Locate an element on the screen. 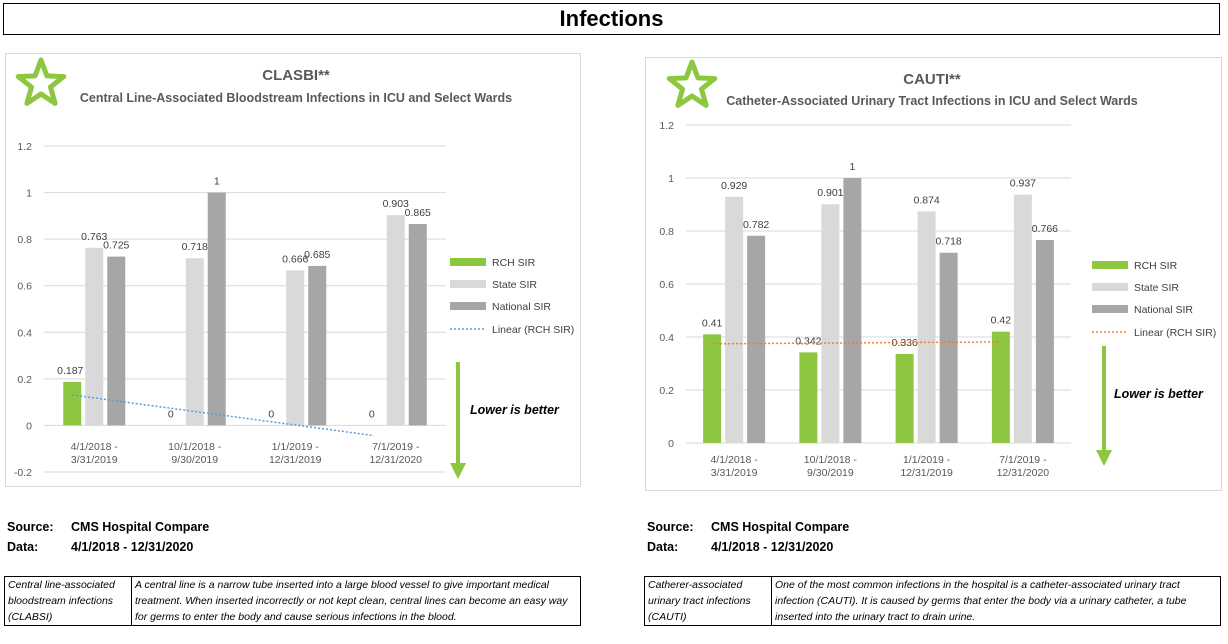  data-label: 0.685 is located at coordinates (317, 255).